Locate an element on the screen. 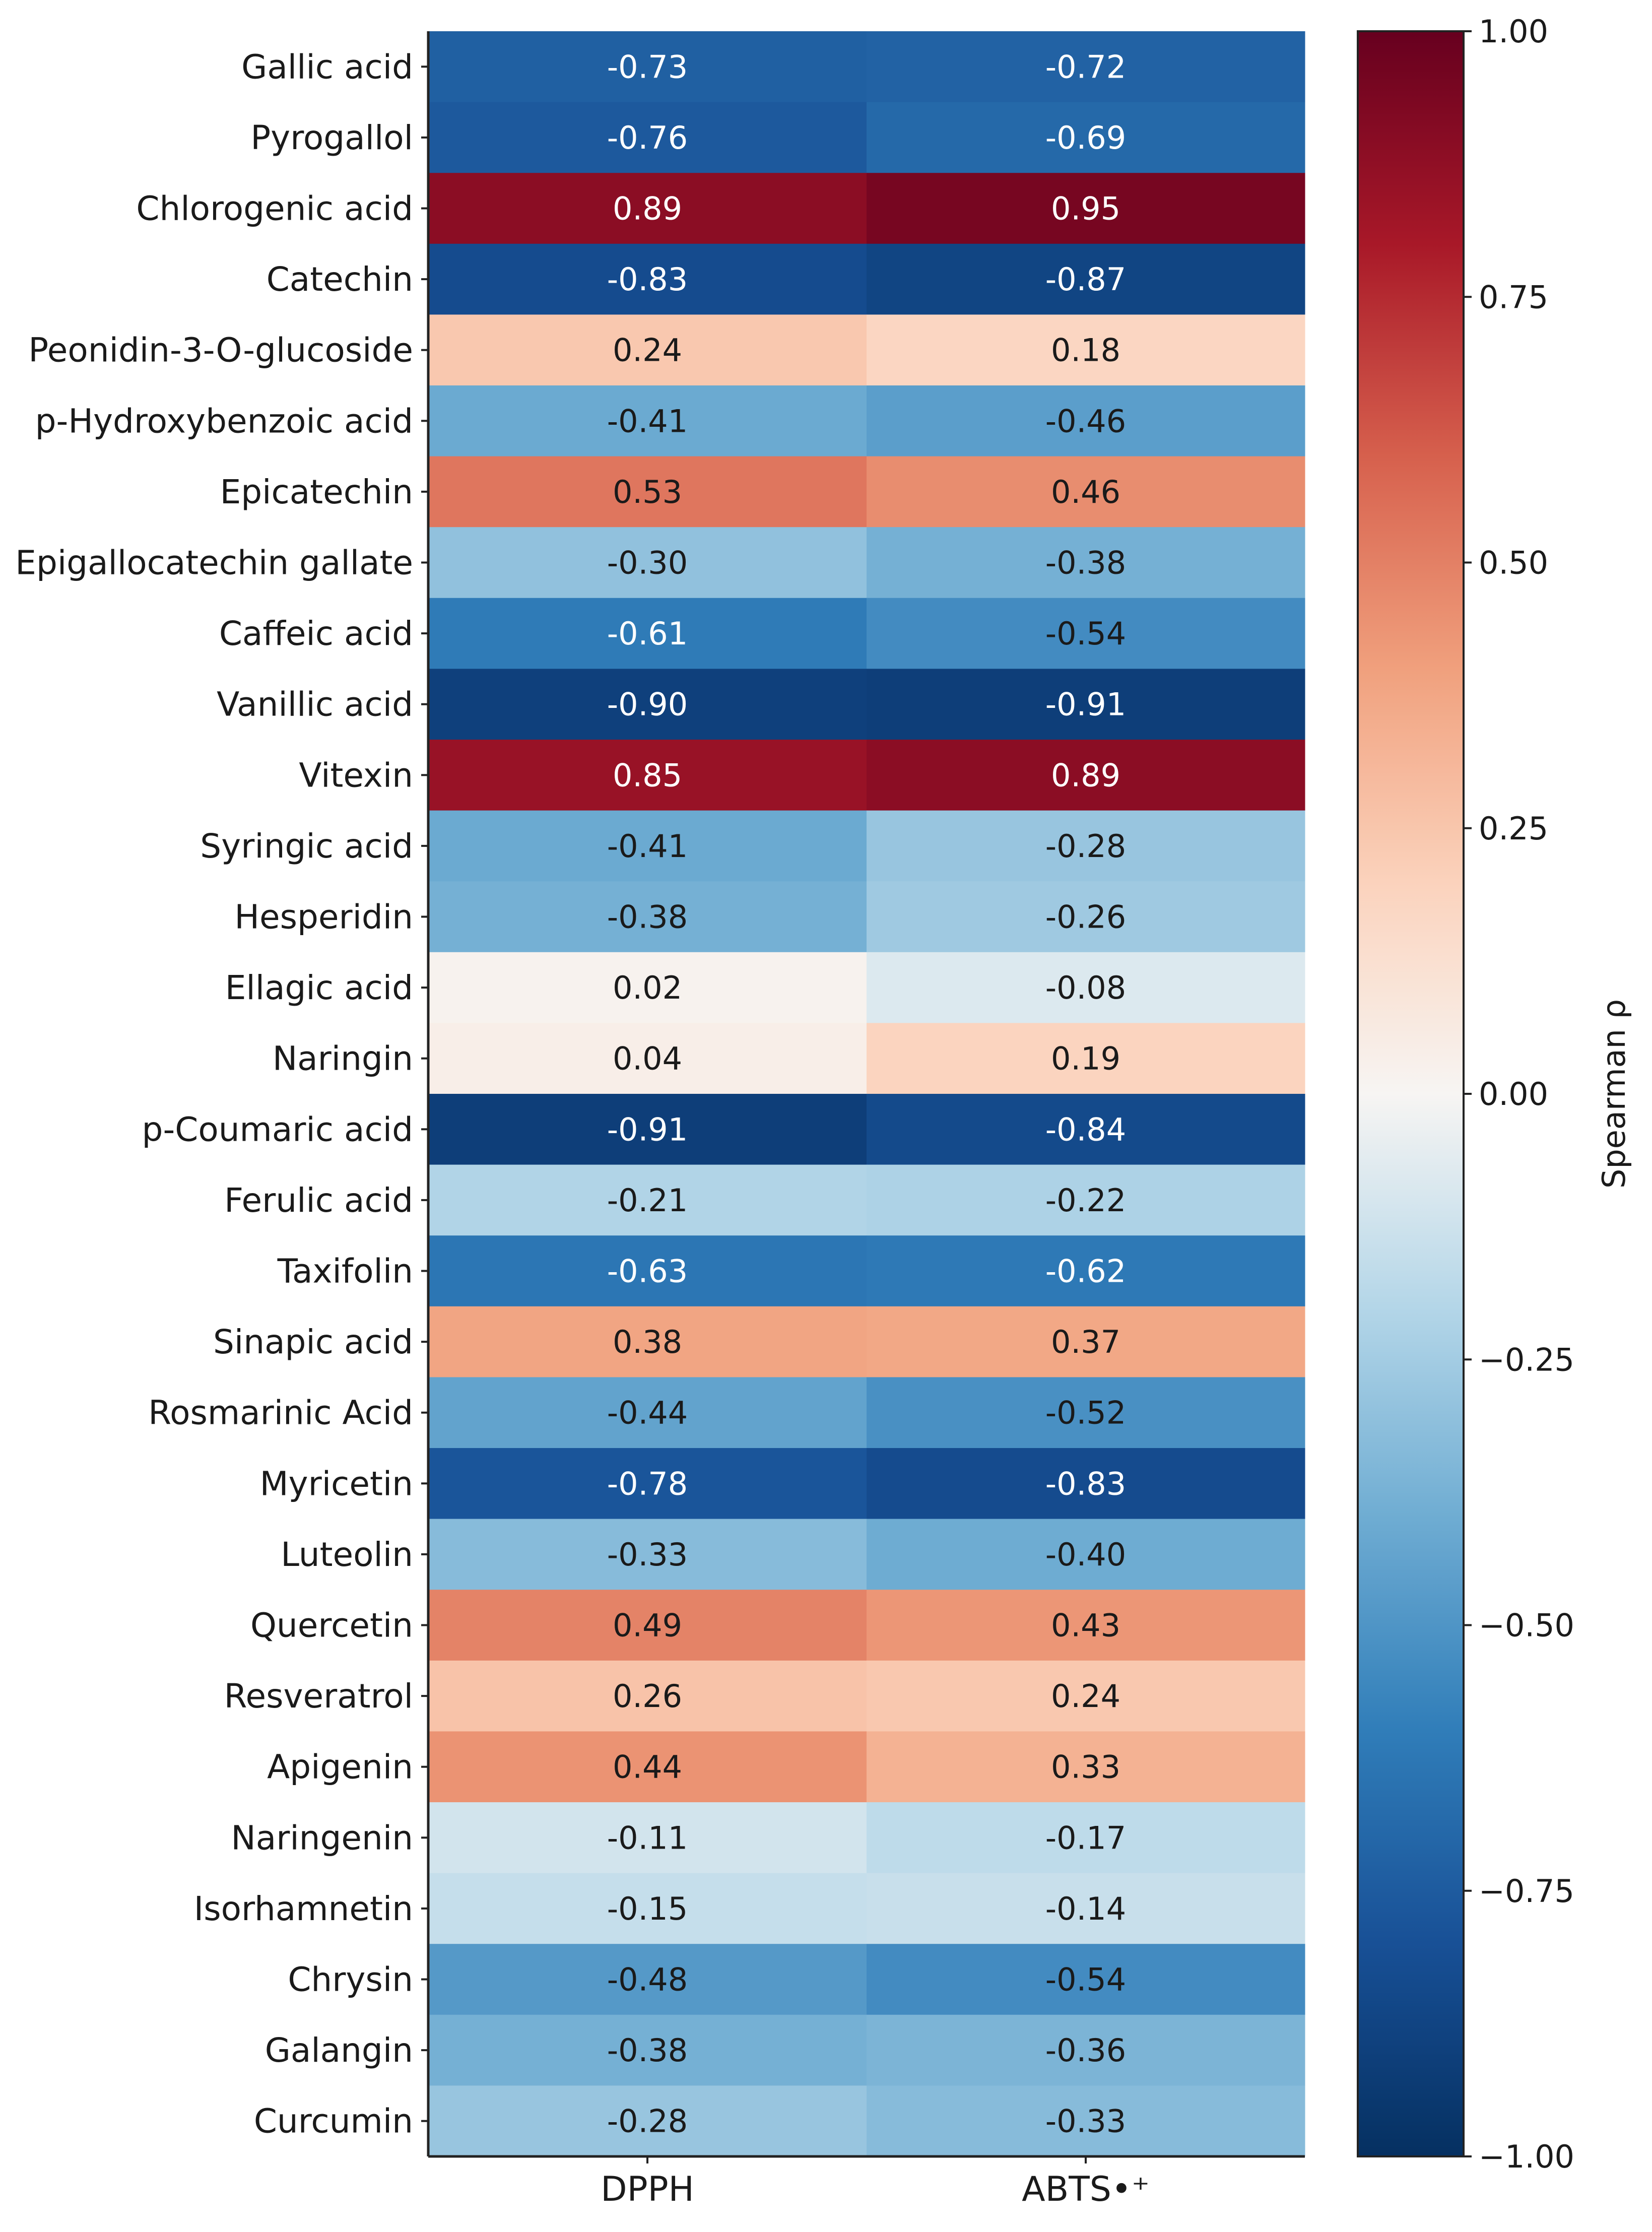 The width and height of the screenshot is (1652, 2232). colorbar-title: Spearman ρ is located at coordinates (1614, 1094).